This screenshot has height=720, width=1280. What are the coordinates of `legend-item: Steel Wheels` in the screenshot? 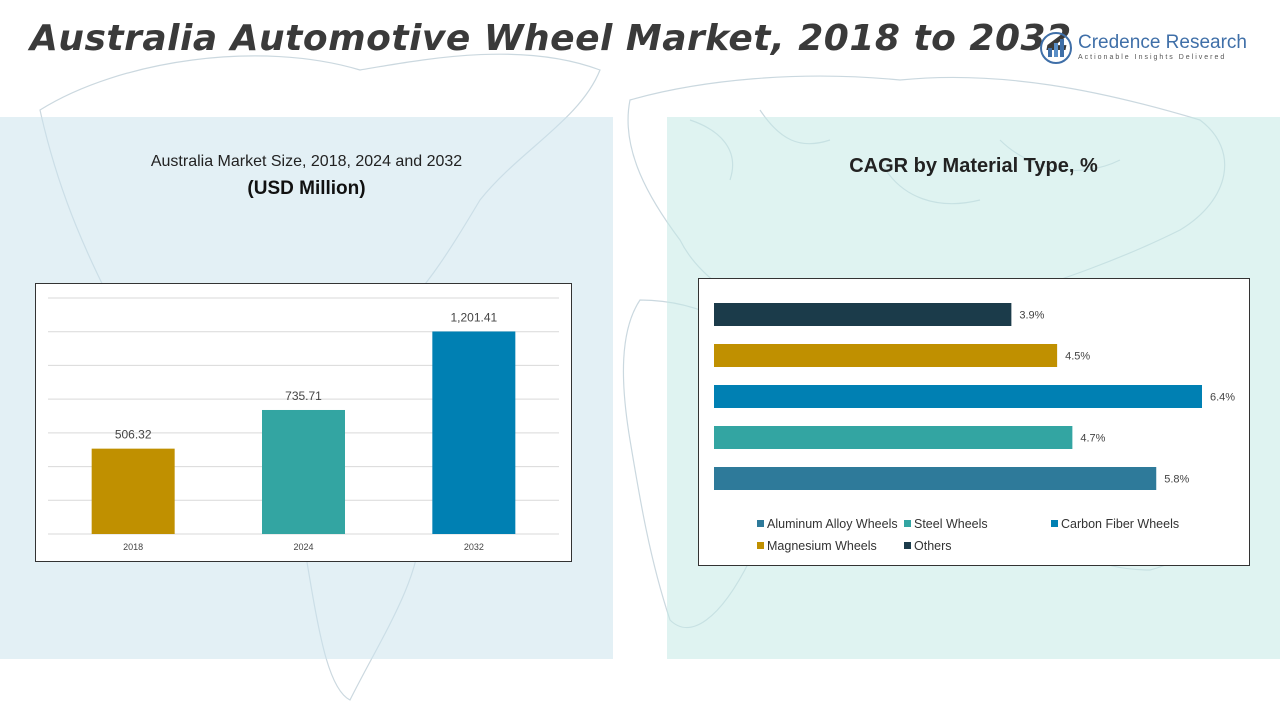 It's located at (946, 524).